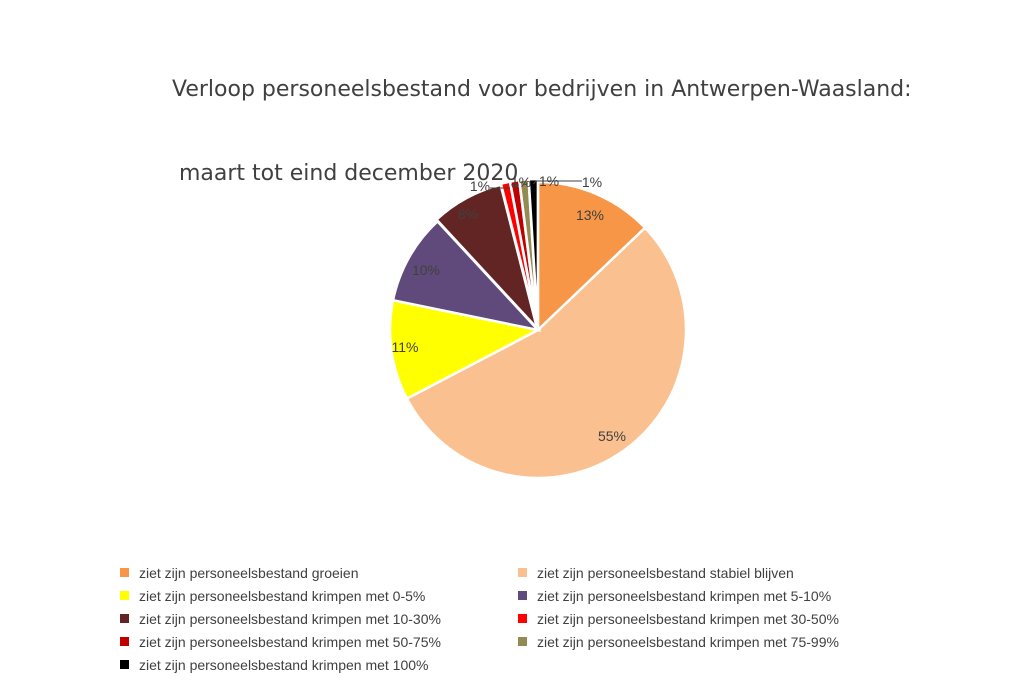 Image resolution: width=1024 pixels, height=688 pixels. What do you see at coordinates (426, 270) in the screenshot?
I see `data-label: 10%` at bounding box center [426, 270].